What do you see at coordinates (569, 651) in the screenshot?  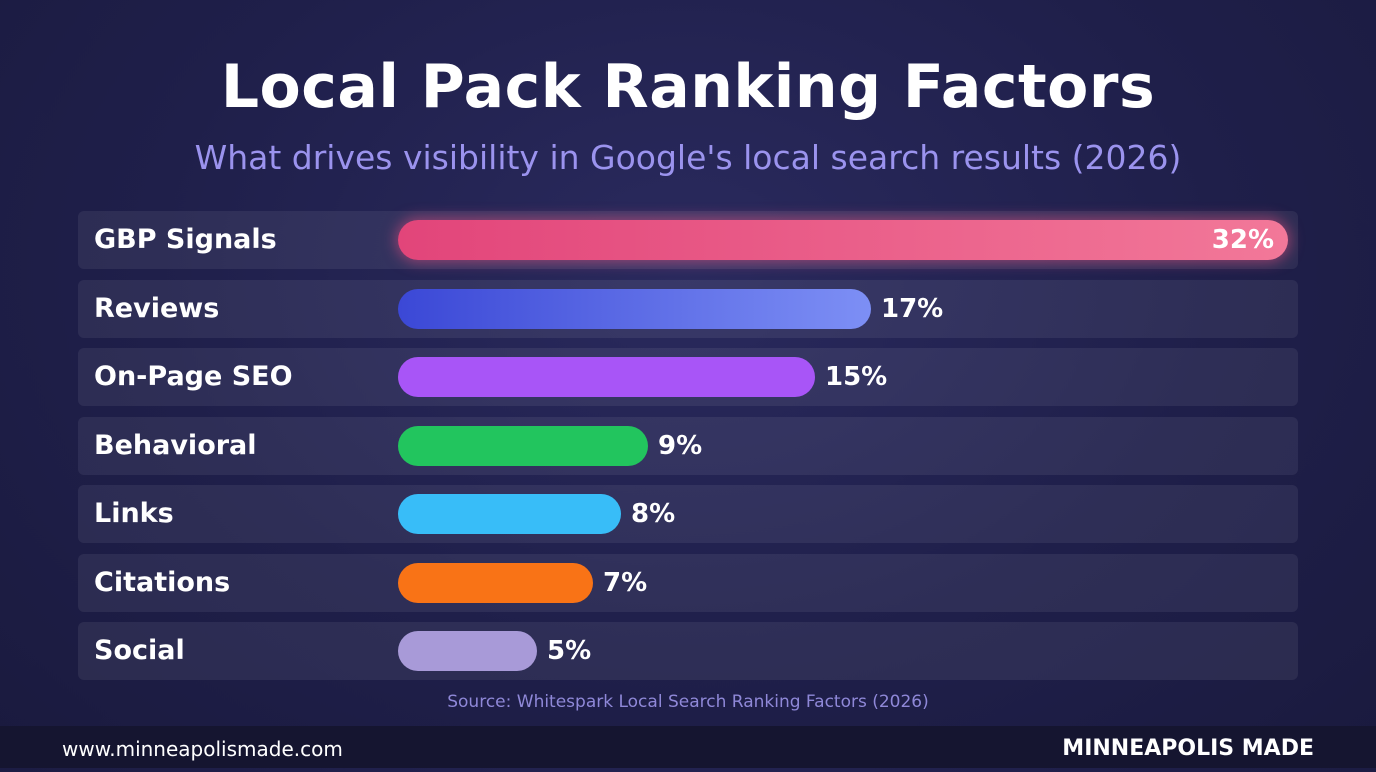 I see `data-label: 5%` at bounding box center [569, 651].